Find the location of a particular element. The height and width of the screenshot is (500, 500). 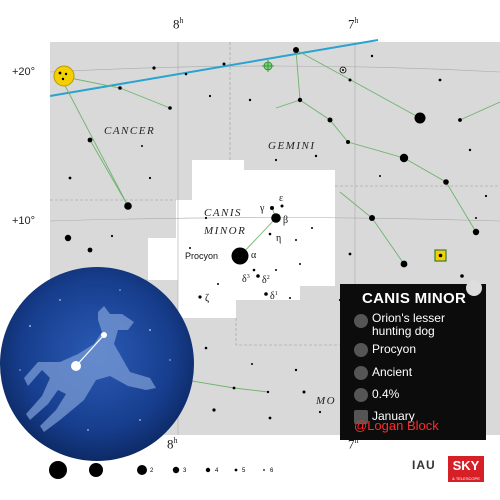

eta-cmi-star is located at coordinates (270, 234).